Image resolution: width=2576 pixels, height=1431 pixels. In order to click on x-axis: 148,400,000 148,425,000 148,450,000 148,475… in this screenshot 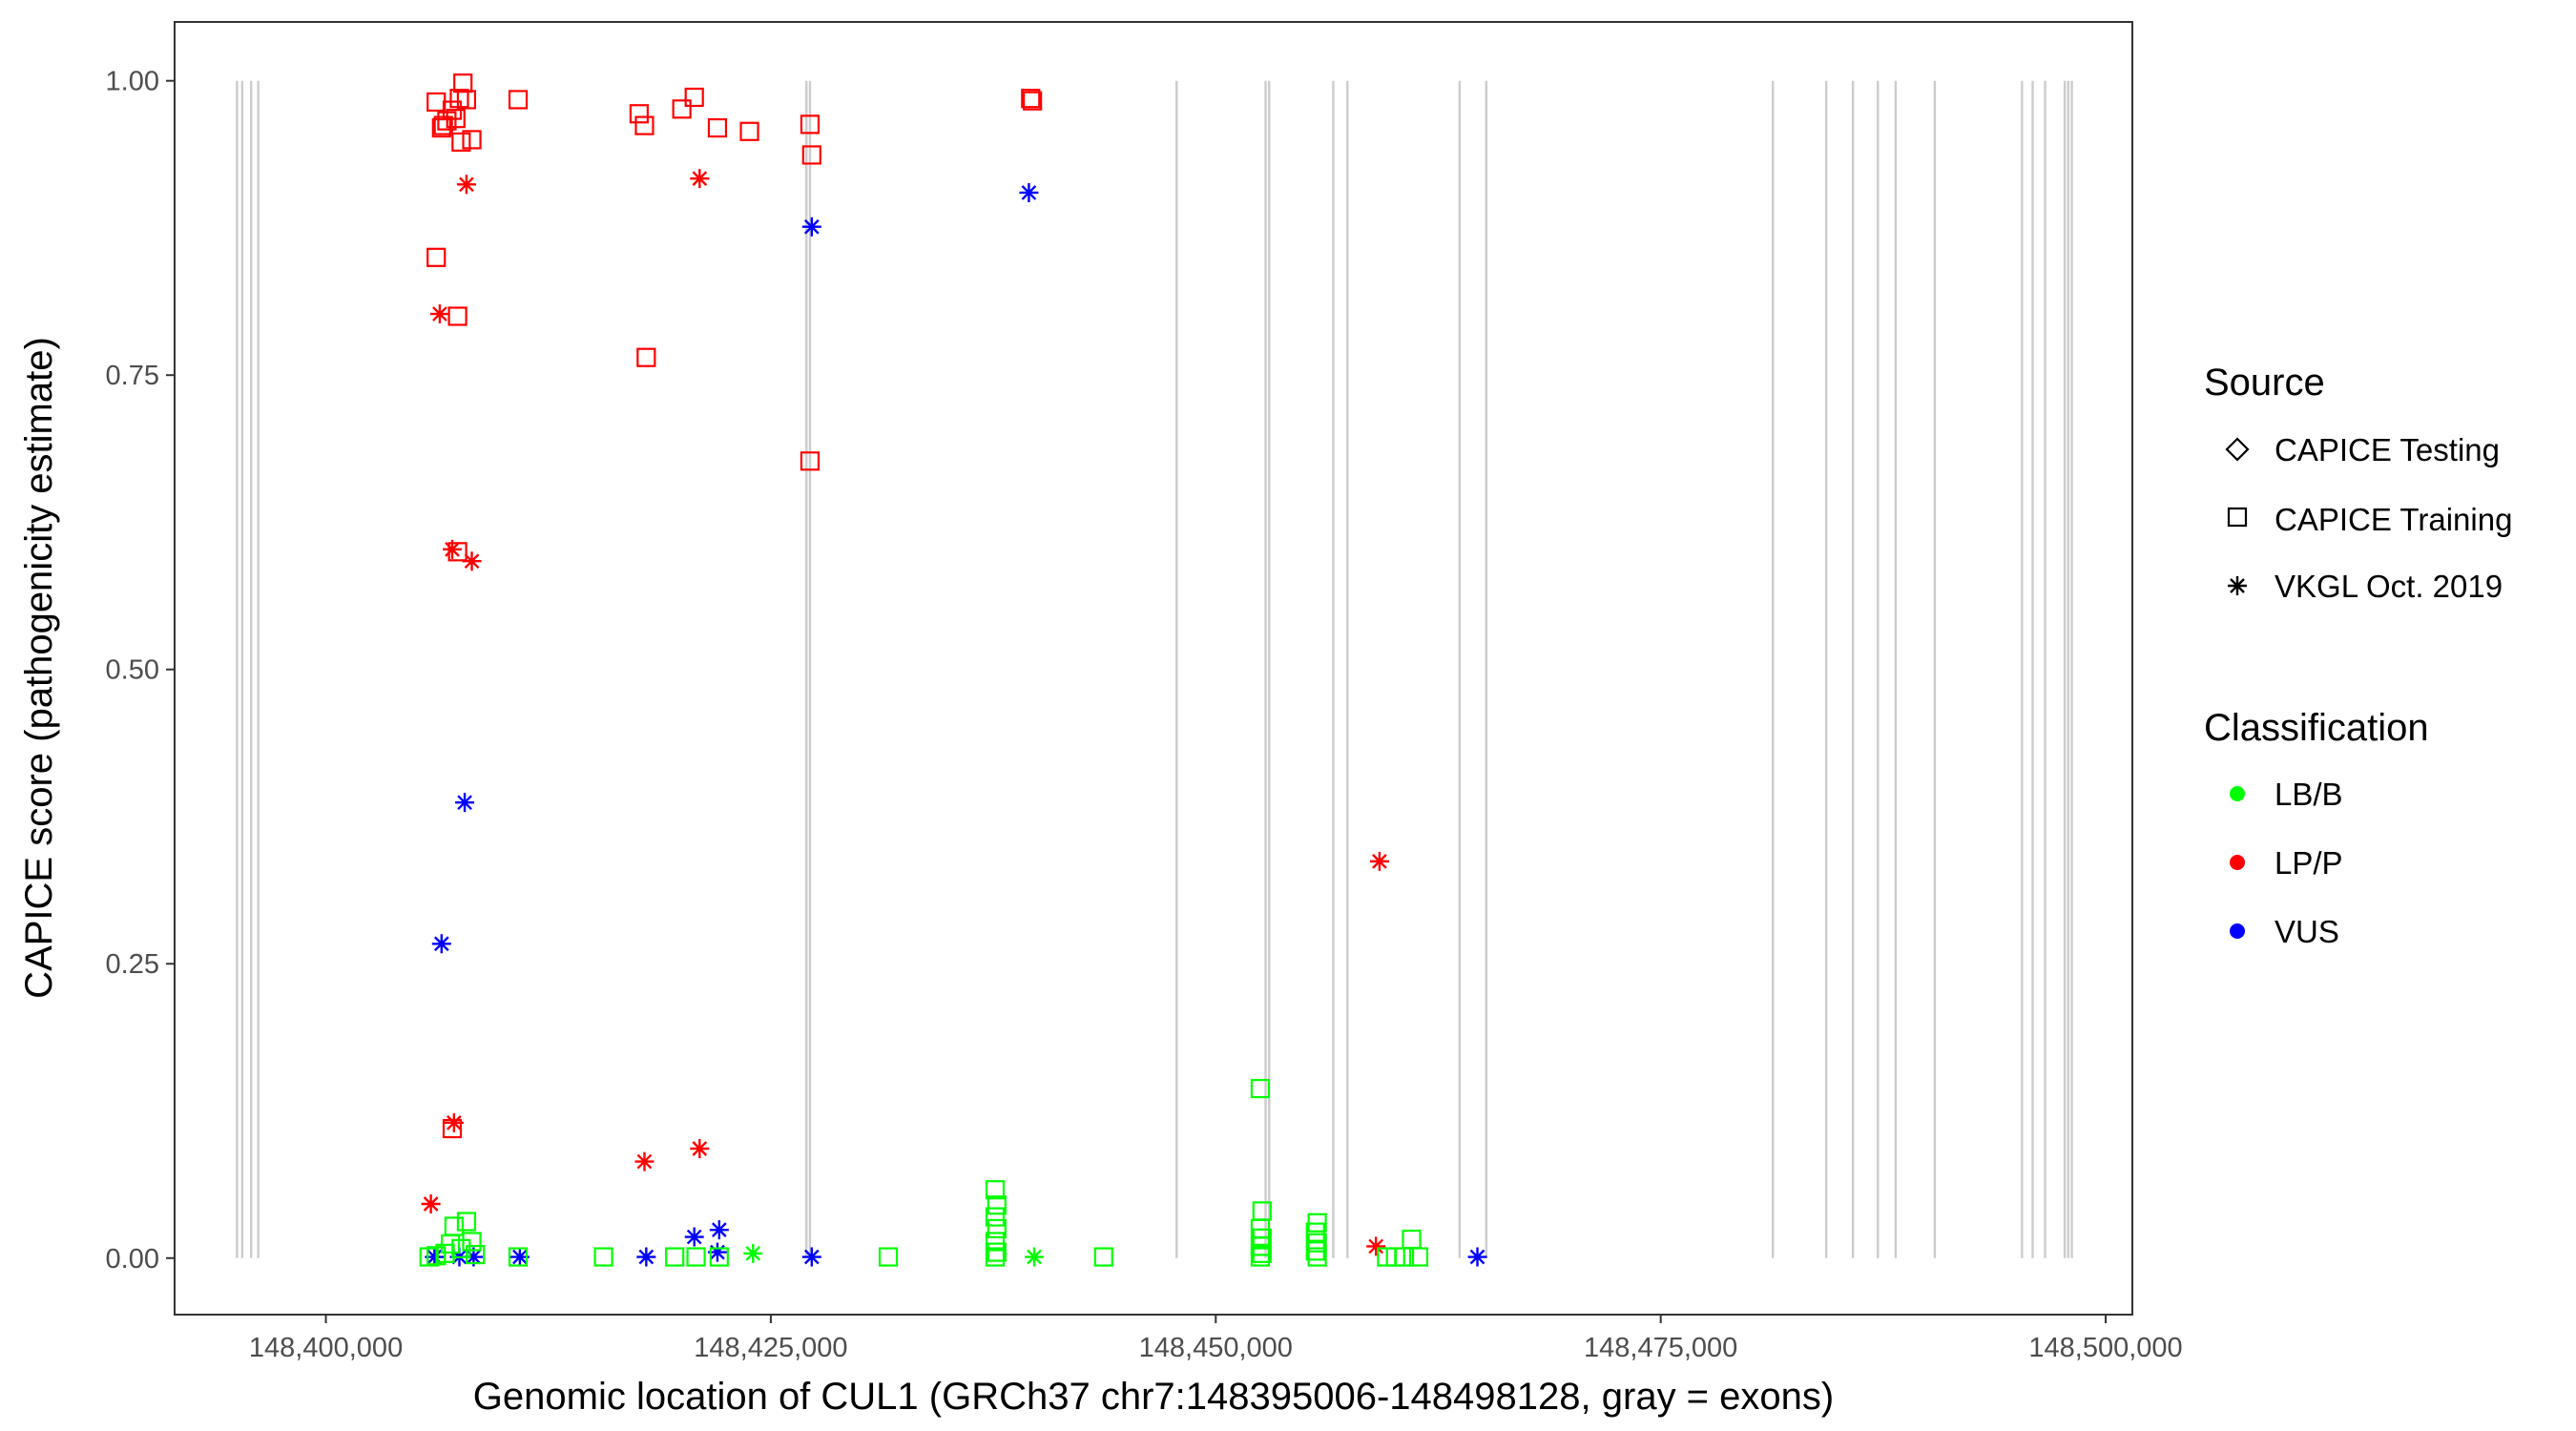, I will do `click(1216, 1339)`.